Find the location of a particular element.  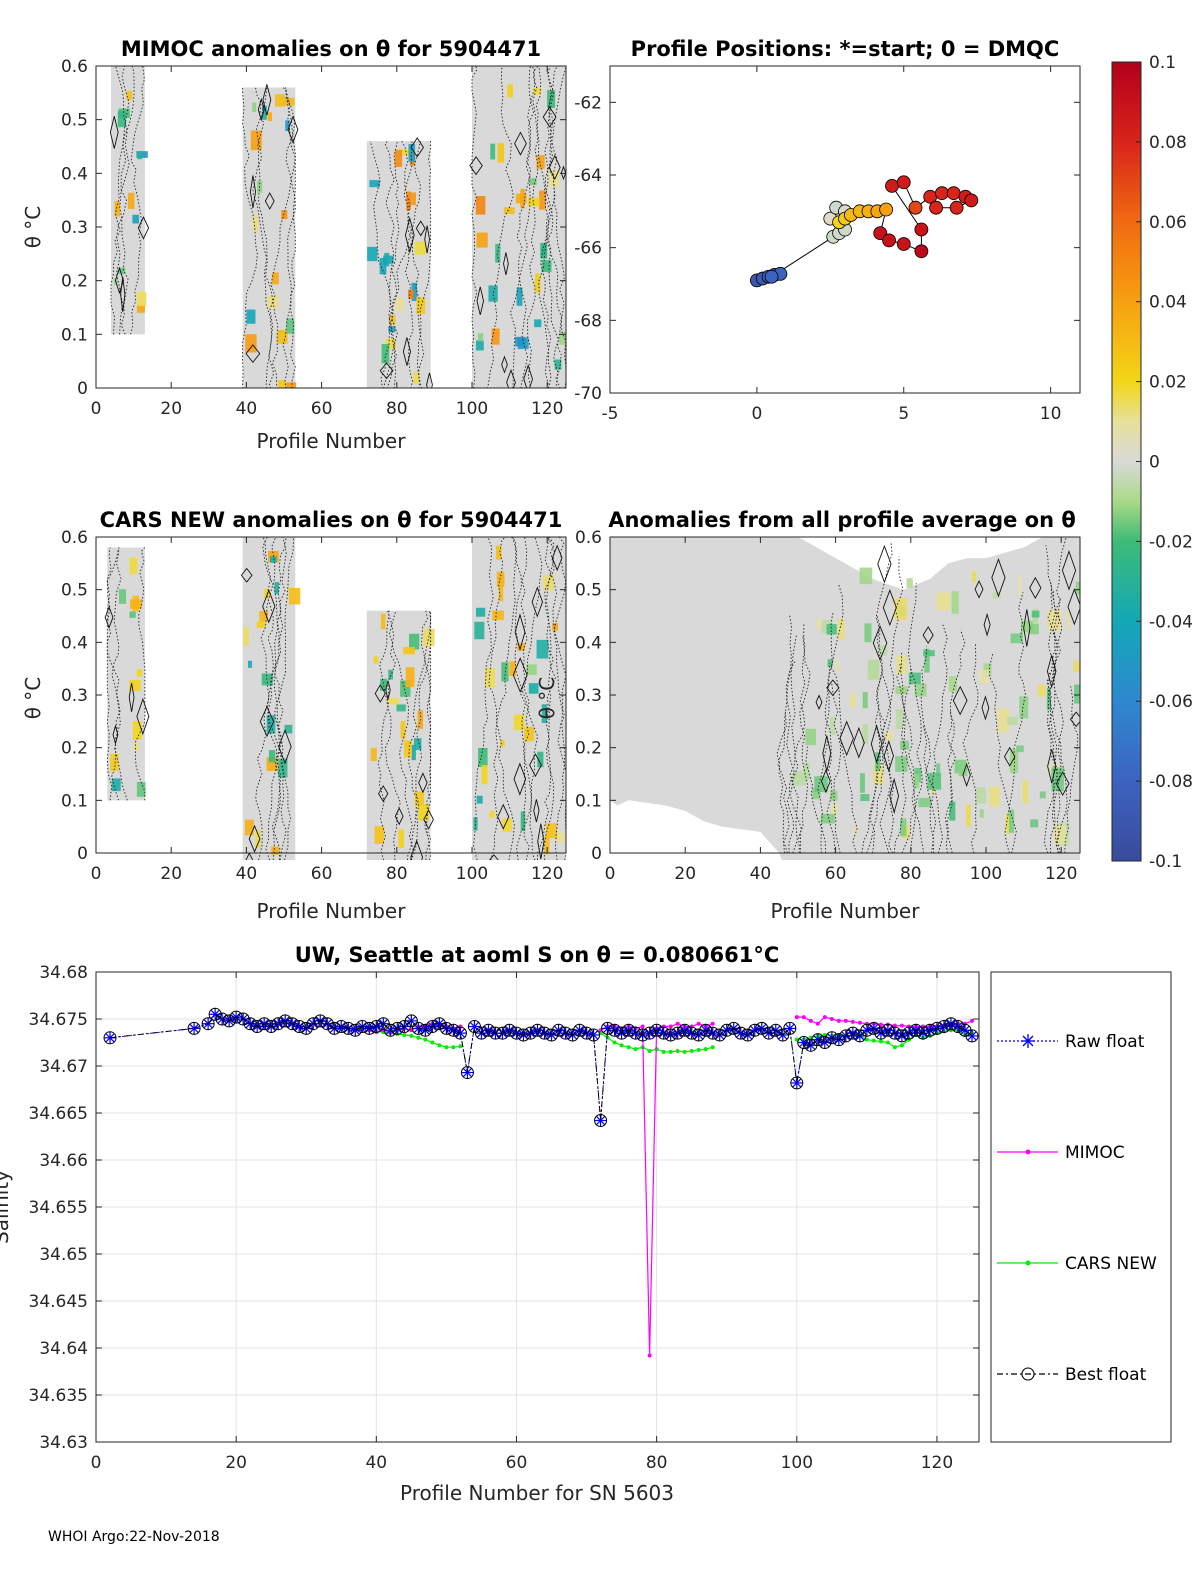

y-tick-label: 0.5 is located at coordinates (74, 121).